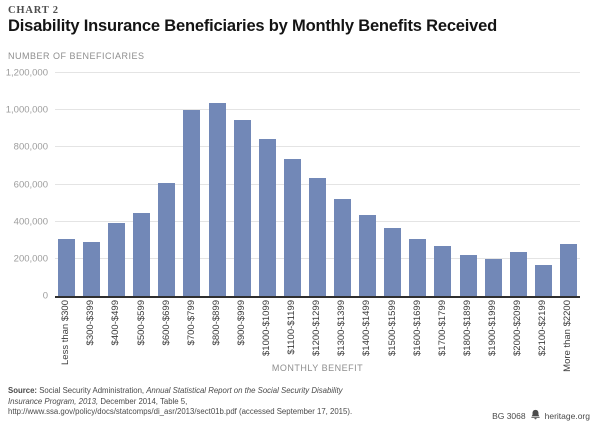 The height and width of the screenshot is (433, 600). What do you see at coordinates (317, 368) in the screenshot?
I see `x-axis-caption: MONTHLY BENEFIT` at bounding box center [317, 368].